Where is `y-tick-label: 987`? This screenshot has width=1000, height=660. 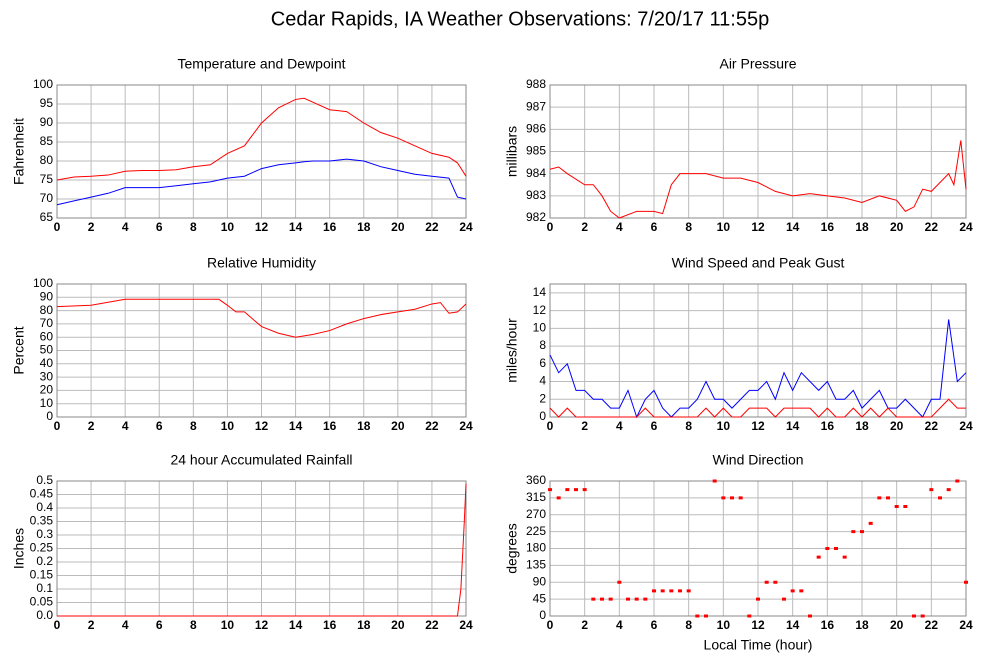
y-tick-label: 987 is located at coordinates (536, 106).